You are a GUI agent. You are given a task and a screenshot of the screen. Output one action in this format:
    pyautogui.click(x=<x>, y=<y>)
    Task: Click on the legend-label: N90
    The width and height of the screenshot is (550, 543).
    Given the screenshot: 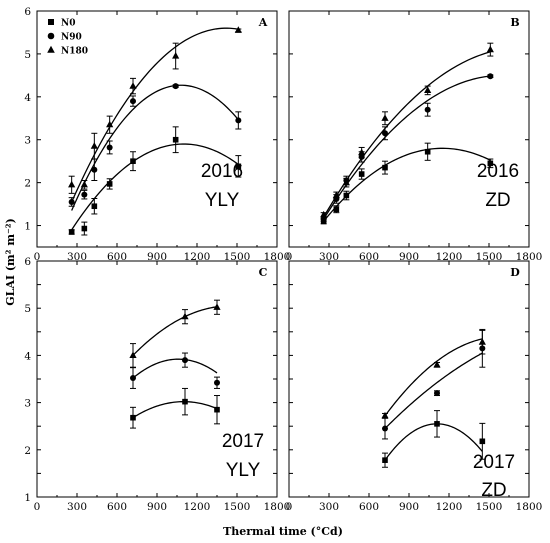 What is the action you would take?
    pyautogui.click(x=71, y=38)
    